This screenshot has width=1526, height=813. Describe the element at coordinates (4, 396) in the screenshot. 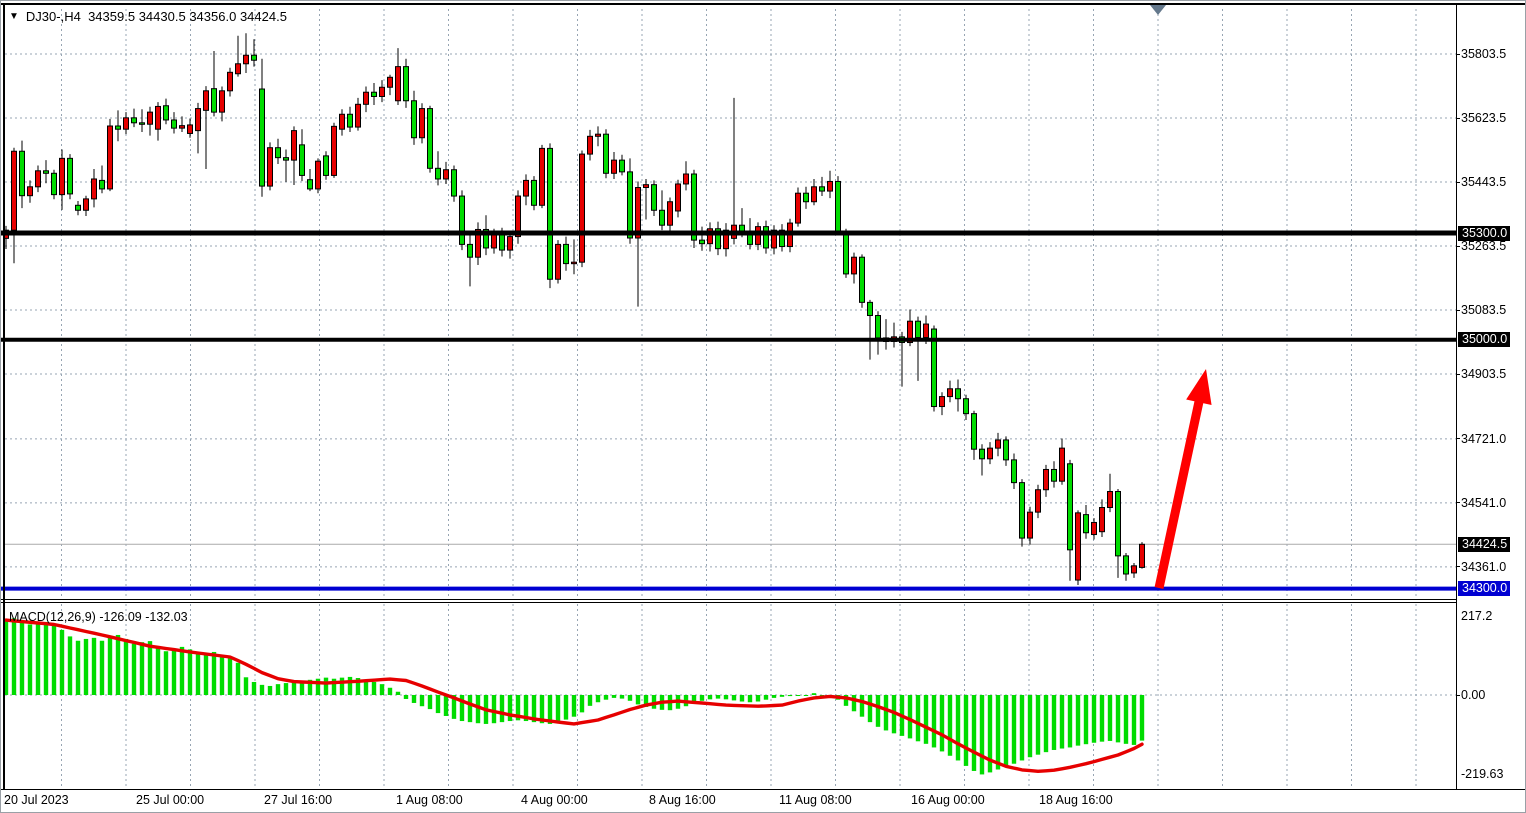

I see `plot-left-border` at that location.